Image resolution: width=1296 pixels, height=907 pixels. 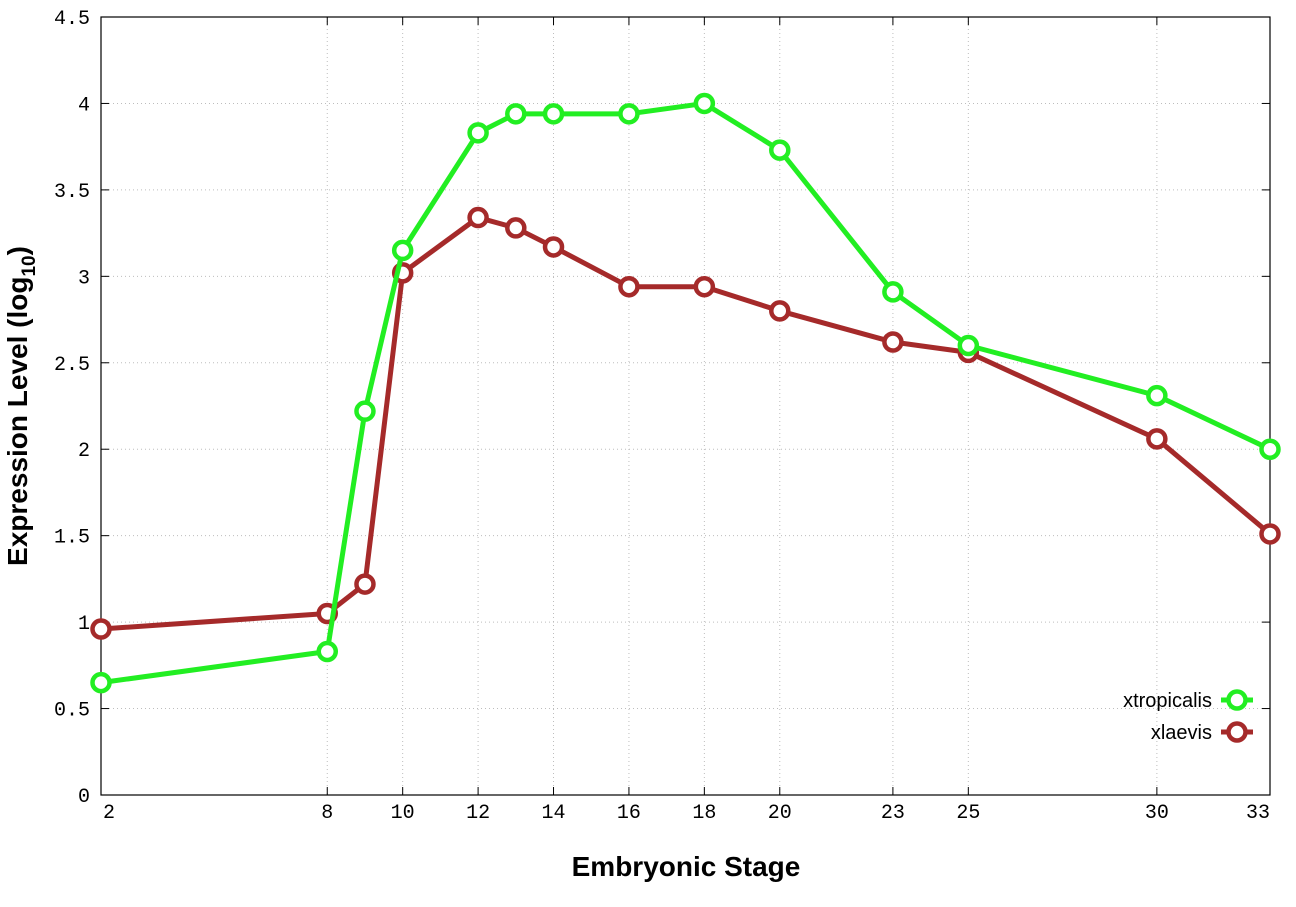 What do you see at coordinates (17, 421) in the screenshot?
I see `y-axis-title-main: Expression Level (log` at bounding box center [17, 421].